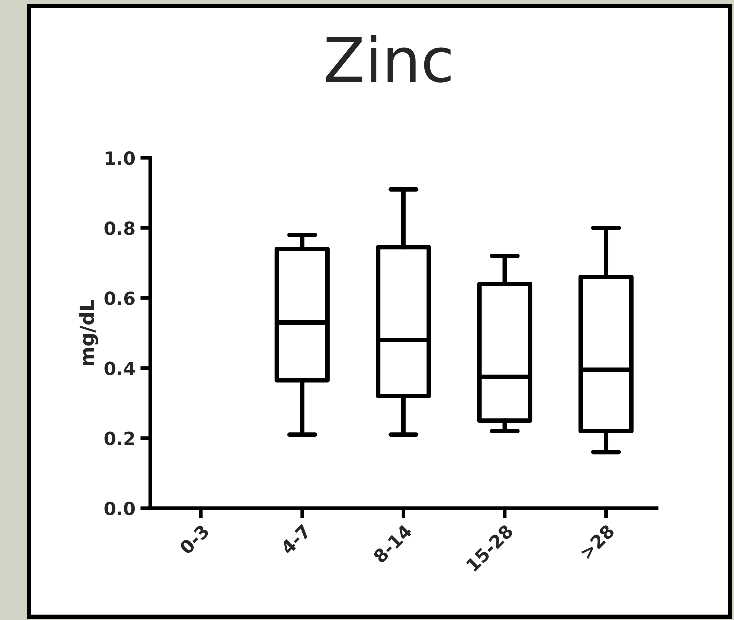  Describe the element at coordinates (120, 509) in the screenshot. I see `y-tick-label: 0.0` at that location.